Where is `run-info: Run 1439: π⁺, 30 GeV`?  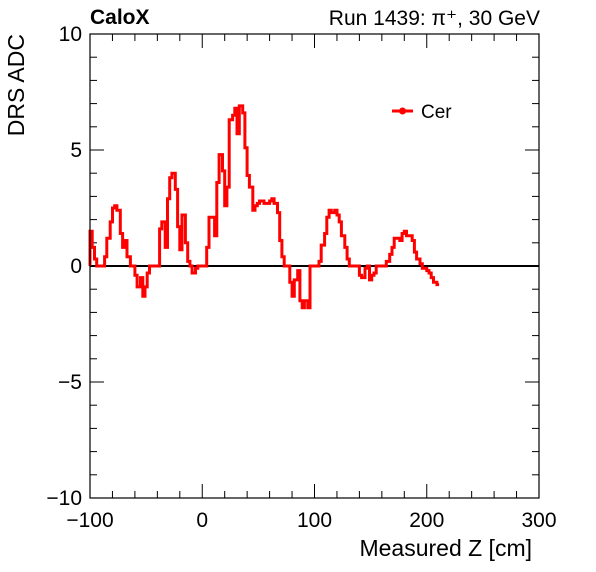 run-info: Run 1439: π⁺, 30 GeV is located at coordinates (434, 18).